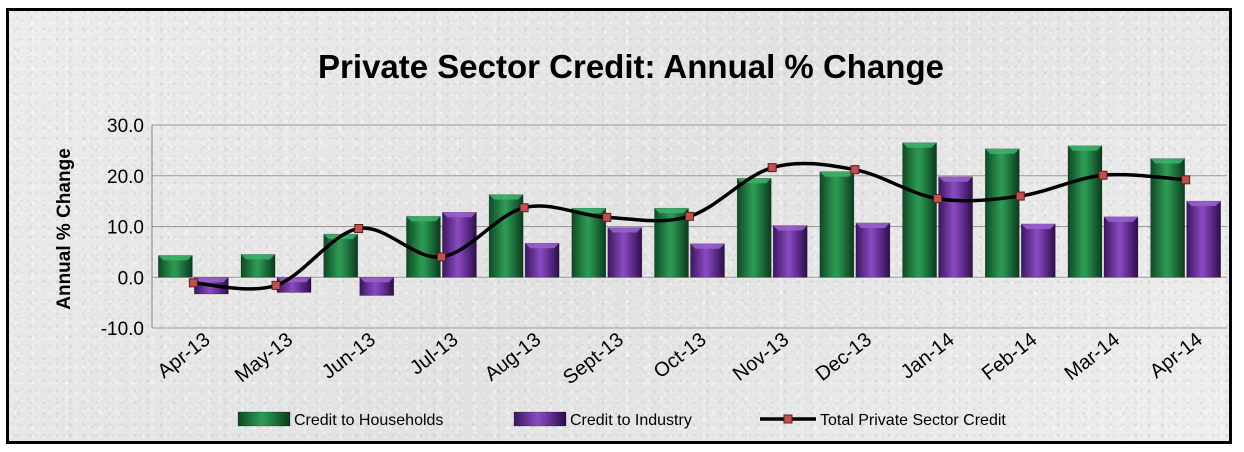 The height and width of the screenshot is (452, 1244). I want to click on legend-item: Credit to Industry, so click(602, 420).